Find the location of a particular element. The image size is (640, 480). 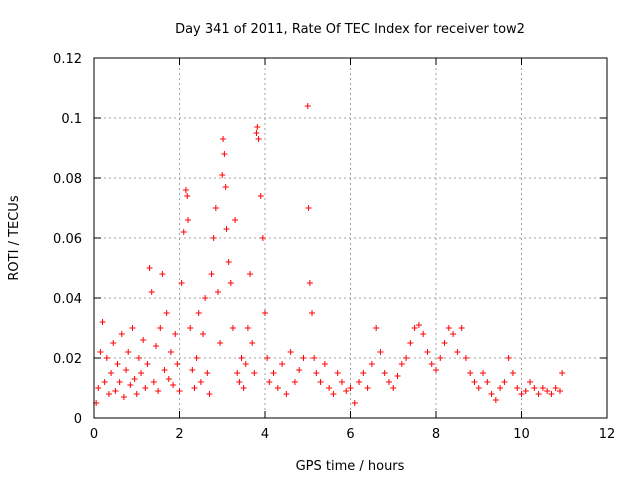

y-tick-label: 0.06 is located at coordinates (67, 239).